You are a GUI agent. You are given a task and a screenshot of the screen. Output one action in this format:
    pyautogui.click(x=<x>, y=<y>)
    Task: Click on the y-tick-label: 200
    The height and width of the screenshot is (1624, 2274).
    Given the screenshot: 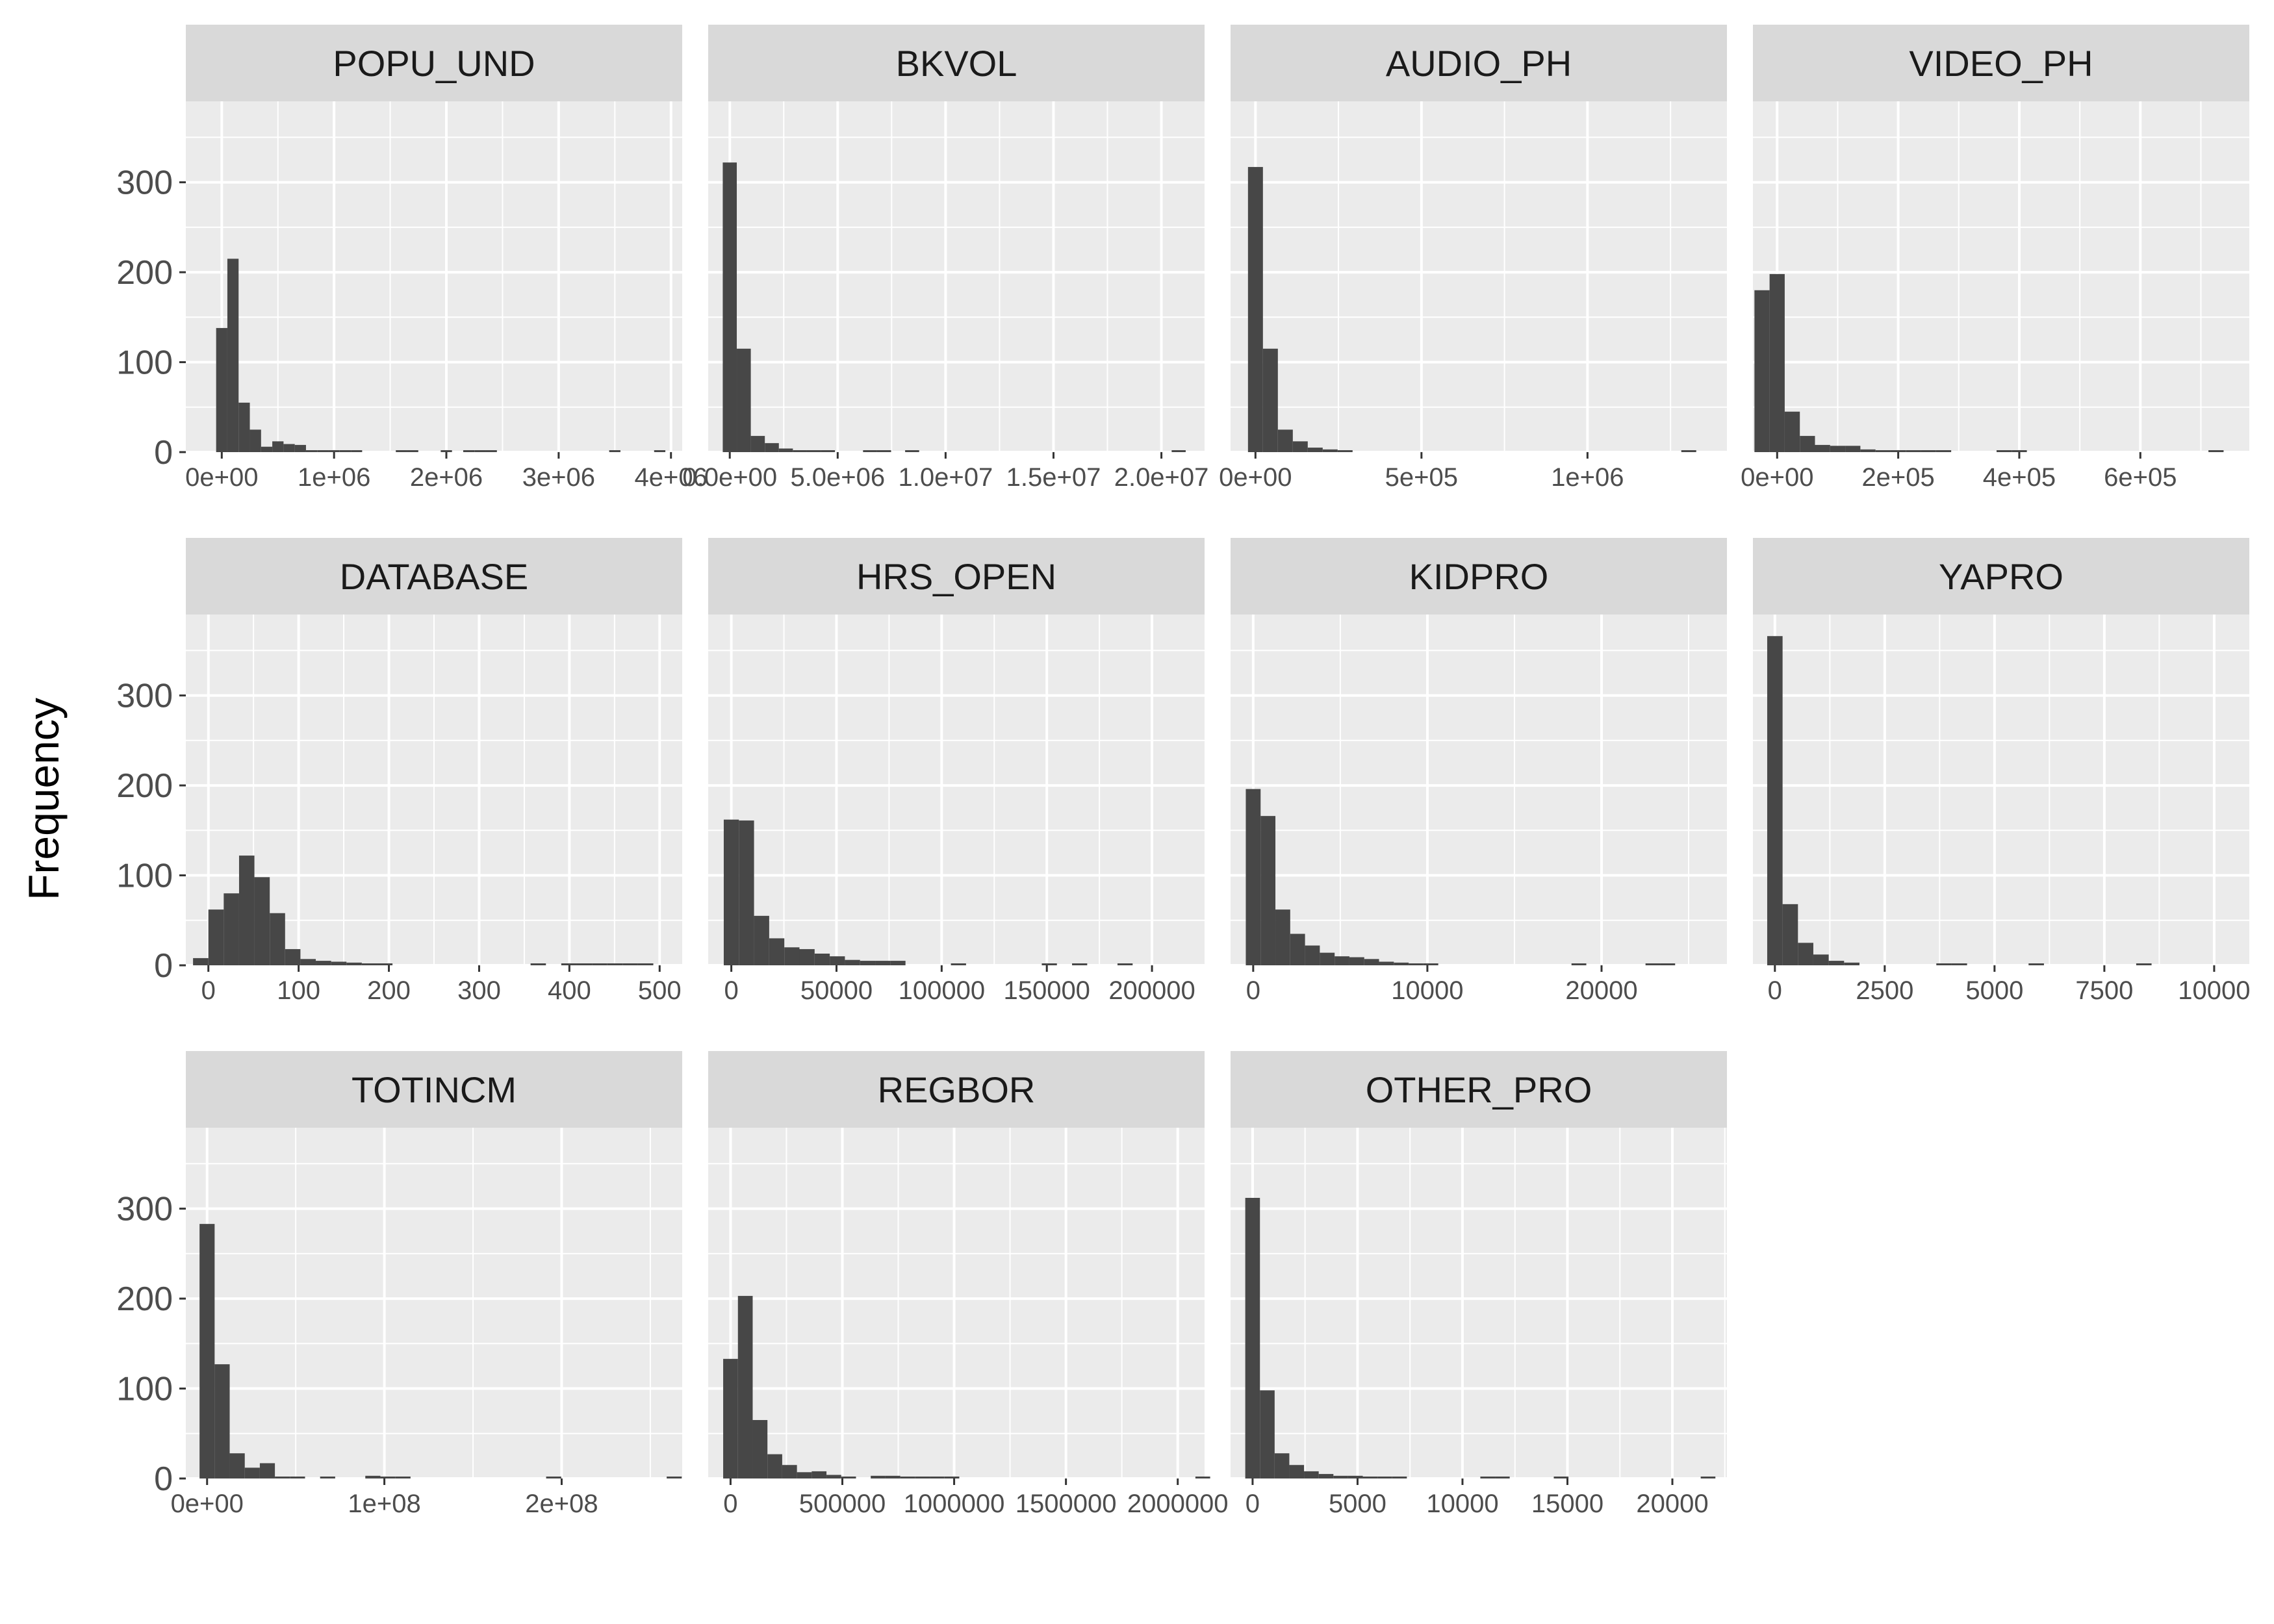 What is the action you would take?
    pyautogui.click(x=144, y=786)
    